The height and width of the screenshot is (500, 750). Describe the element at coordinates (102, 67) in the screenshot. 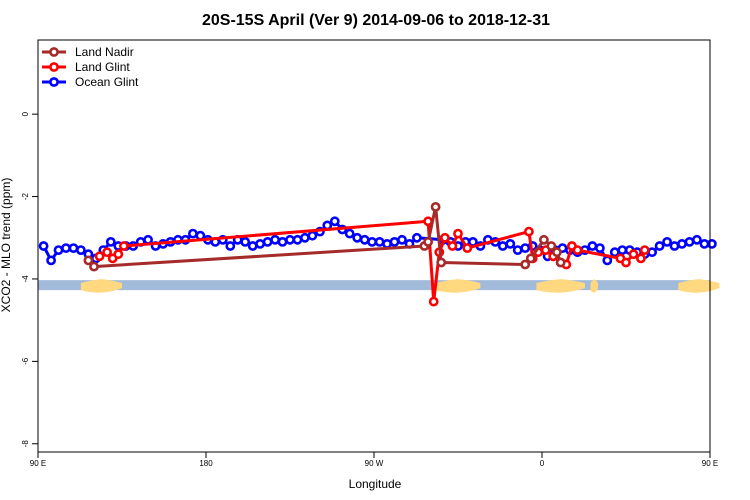

I see `legend-label: Land Glint` at that location.